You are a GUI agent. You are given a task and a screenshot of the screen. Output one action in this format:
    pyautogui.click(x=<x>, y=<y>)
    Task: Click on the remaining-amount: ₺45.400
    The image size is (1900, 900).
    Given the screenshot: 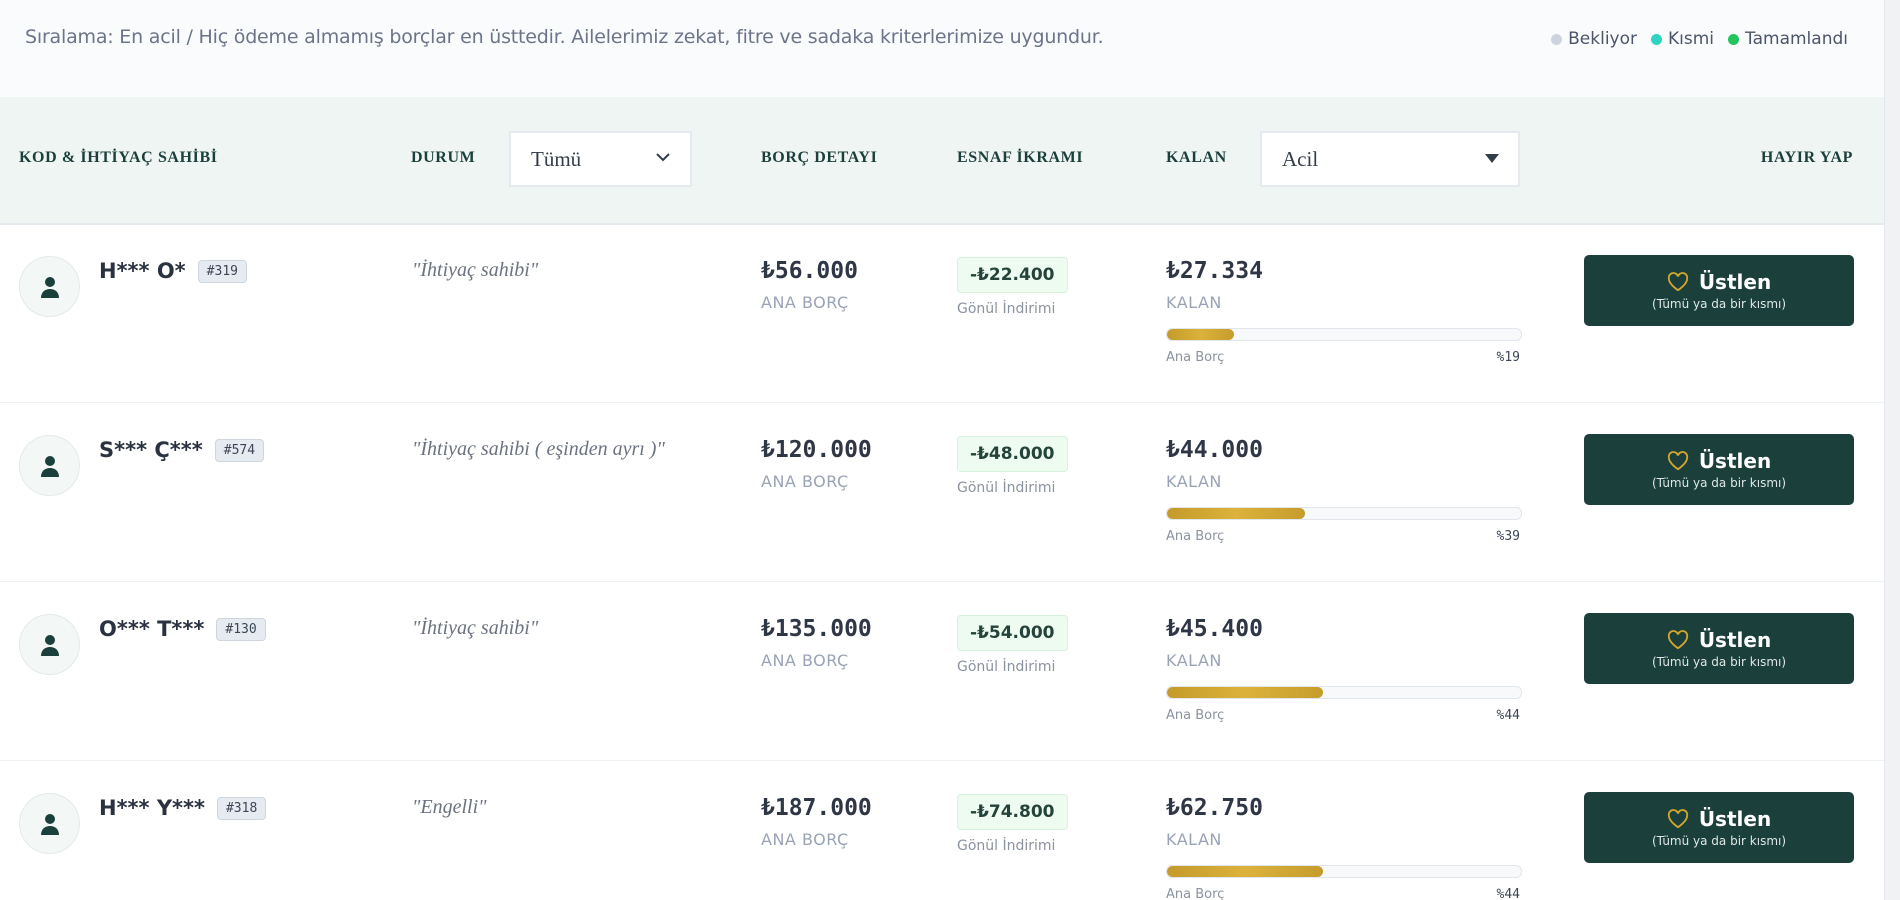 What is the action you would take?
    pyautogui.click(x=1214, y=629)
    